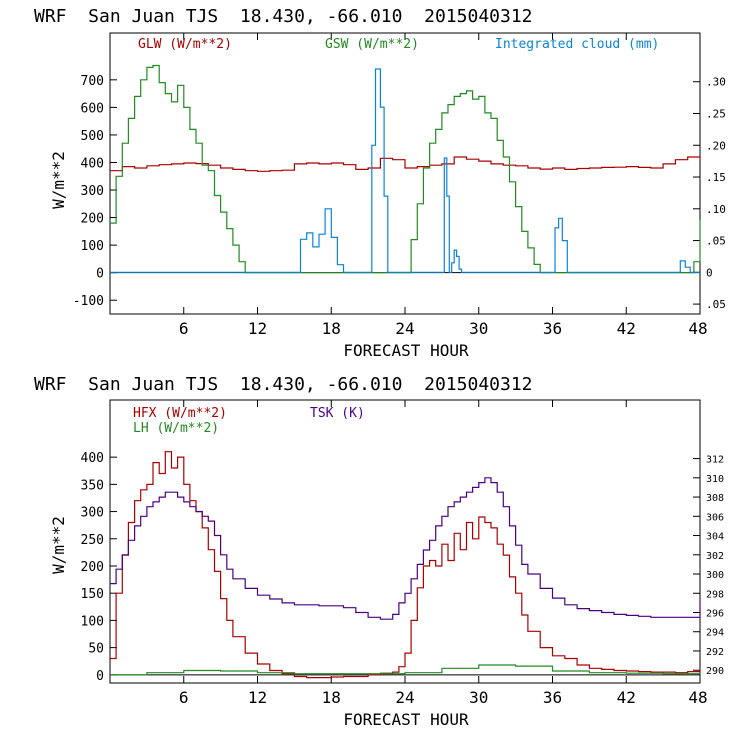 Image resolution: width=740 pixels, height=740 pixels. I want to click on flux-y2-tick-label: 296, so click(715, 613).